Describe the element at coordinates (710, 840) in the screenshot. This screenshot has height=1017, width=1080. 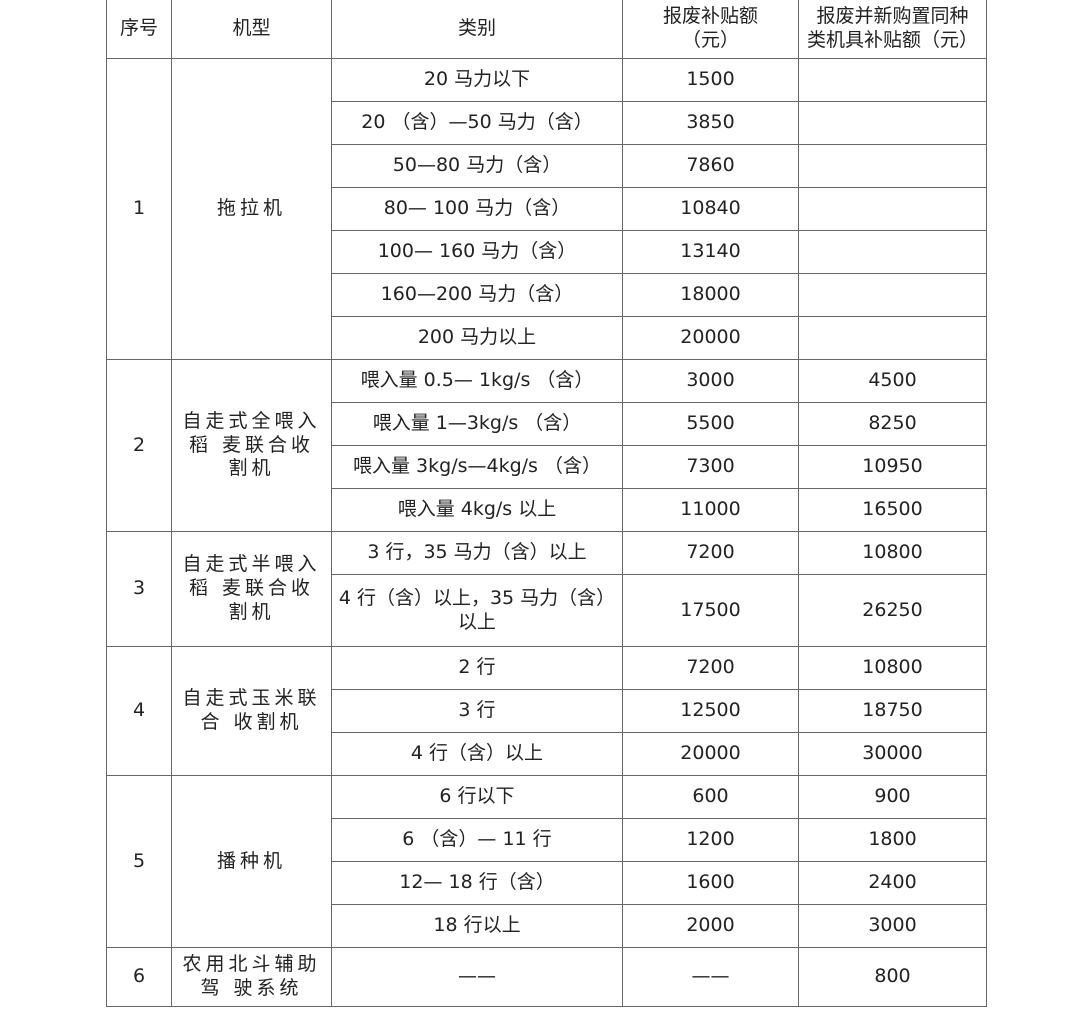
I see `scrap-subsidy-cell: 1200` at that location.